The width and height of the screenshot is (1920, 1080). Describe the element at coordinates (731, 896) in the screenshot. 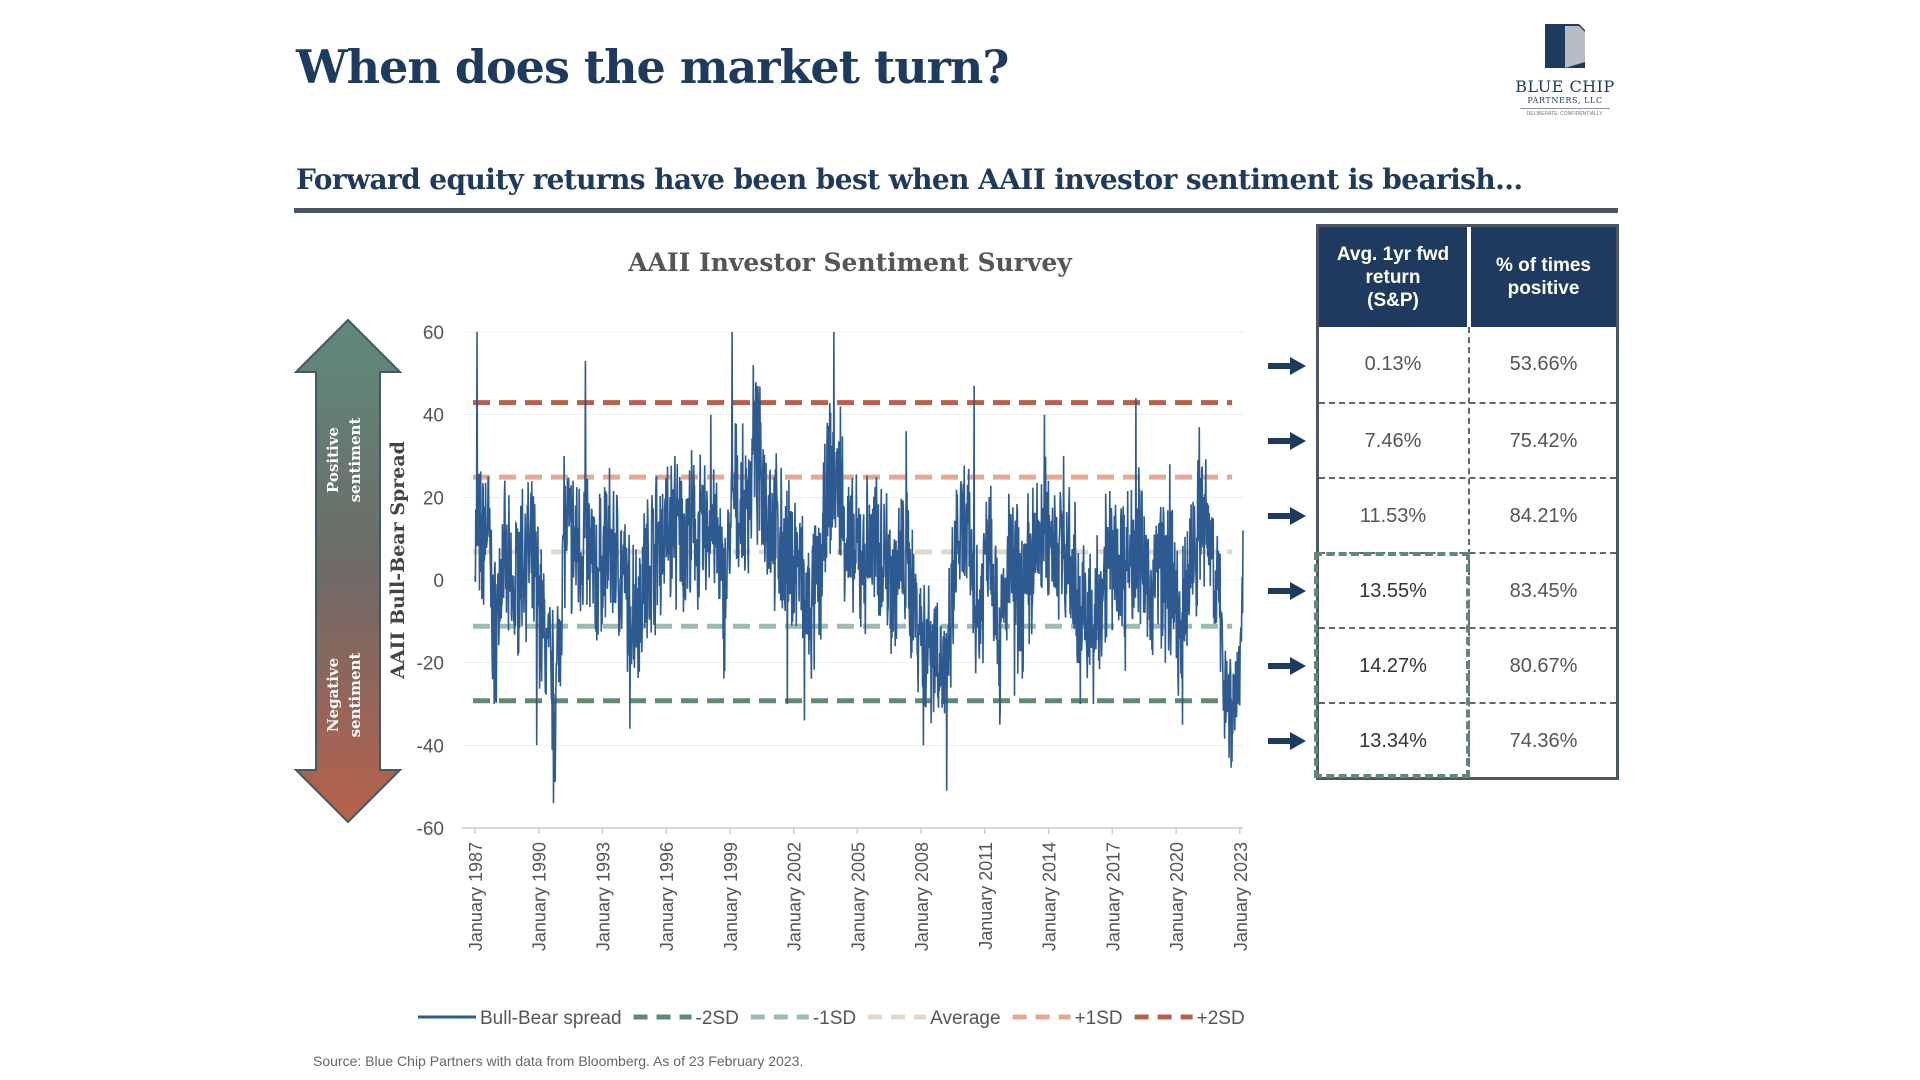

I see `x-tick-label: January 1999` at that location.